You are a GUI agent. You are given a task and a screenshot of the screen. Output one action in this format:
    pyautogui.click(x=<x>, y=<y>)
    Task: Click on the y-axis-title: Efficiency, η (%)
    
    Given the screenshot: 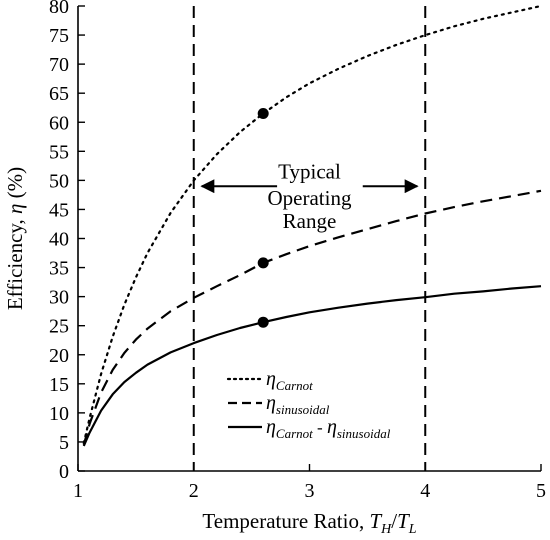 What is the action you would take?
    pyautogui.click(x=15, y=238)
    